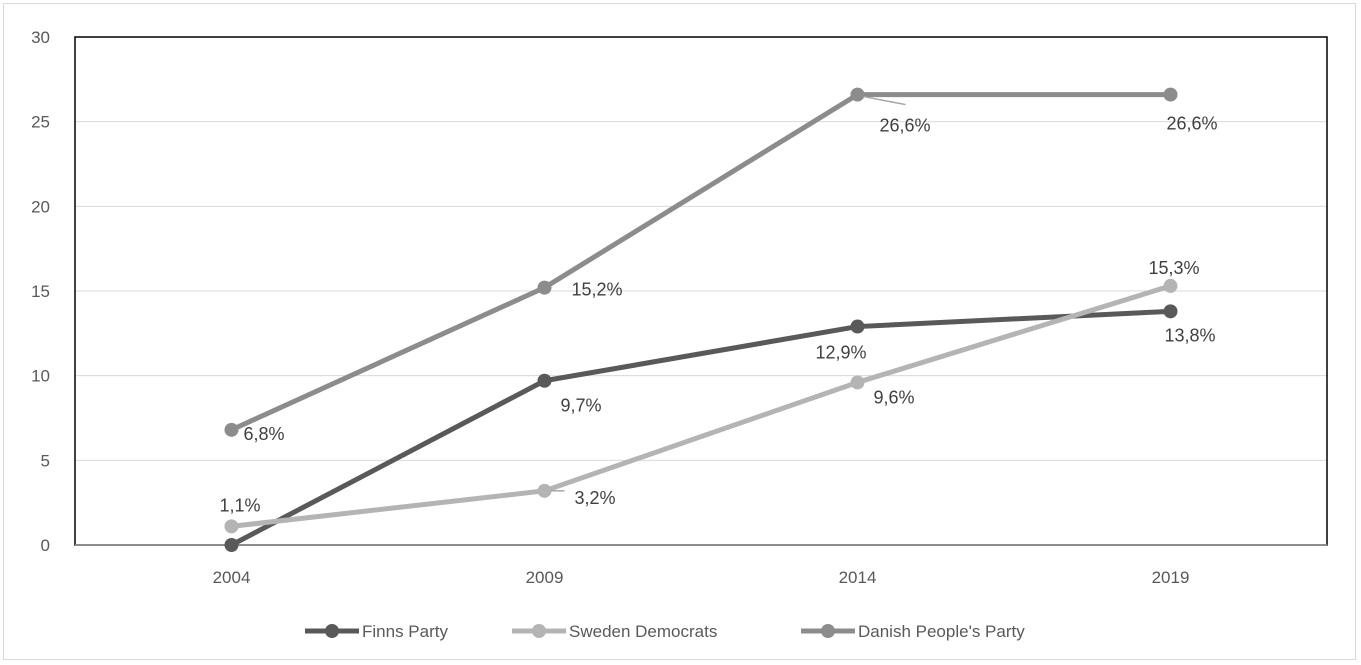  Describe the element at coordinates (232, 577) in the screenshot. I see `x-tick-label: 2004` at that location.